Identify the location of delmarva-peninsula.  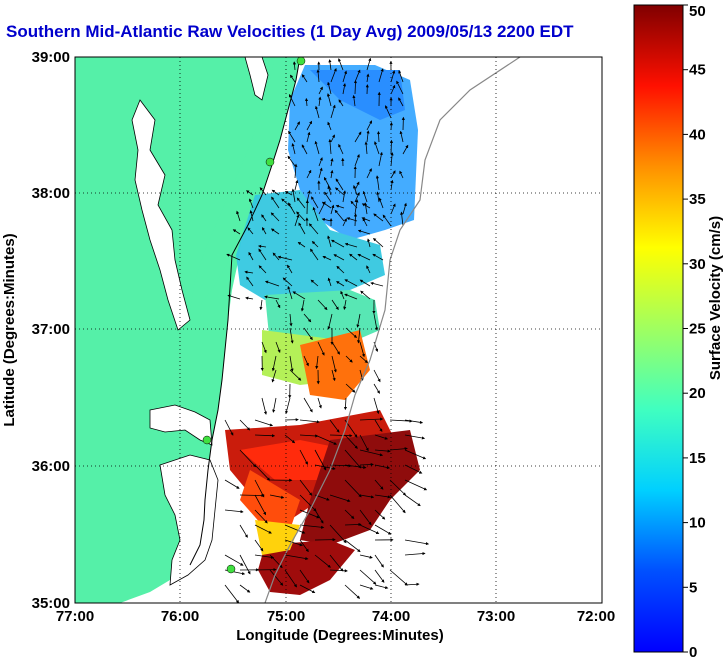
(245, 183).